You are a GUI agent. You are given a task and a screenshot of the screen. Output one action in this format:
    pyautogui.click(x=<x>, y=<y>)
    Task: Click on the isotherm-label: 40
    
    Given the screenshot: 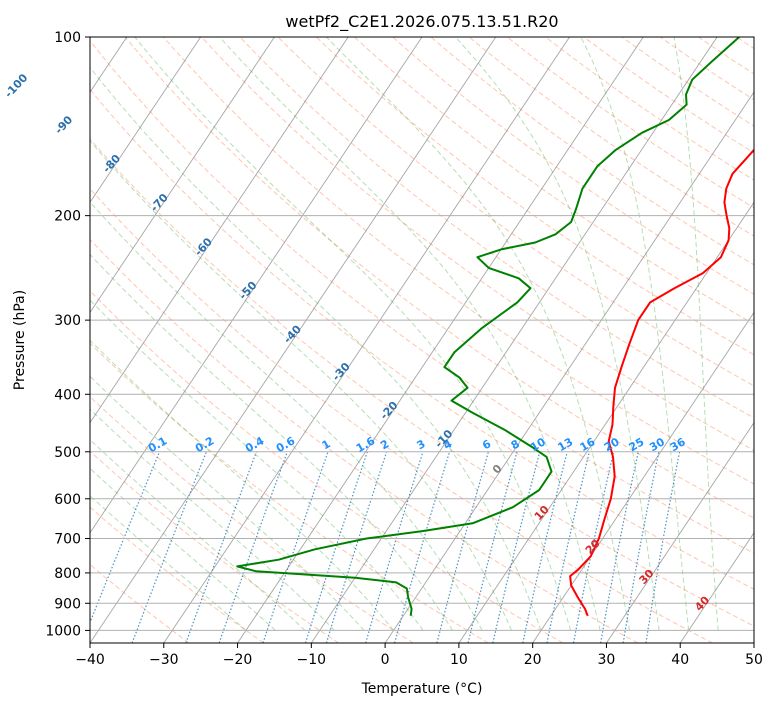 What is the action you would take?
    pyautogui.click(x=702, y=603)
    